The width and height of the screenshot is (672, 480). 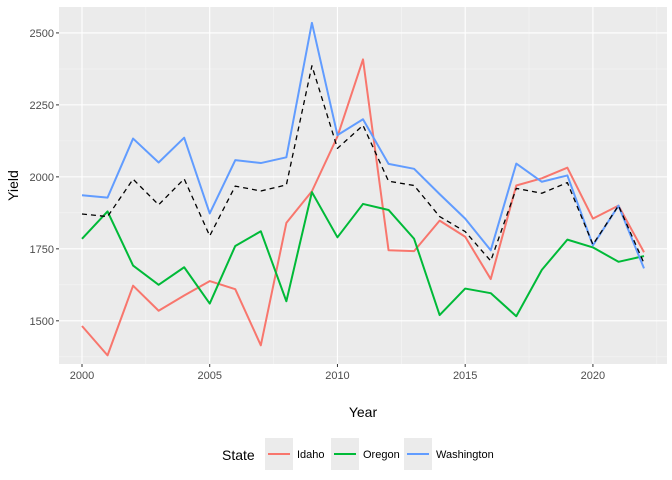 I want to click on legend-items: Idaho Oregon Washington, so click(x=379, y=454).